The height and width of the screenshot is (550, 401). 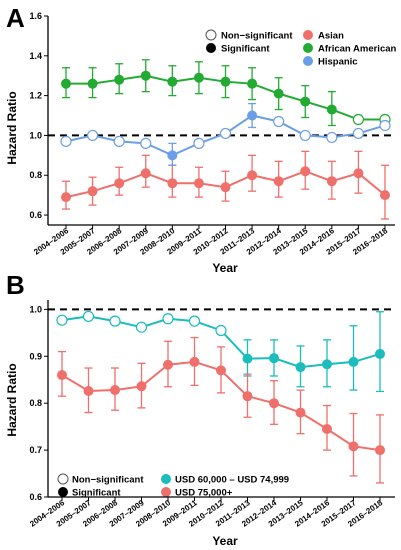 I want to click on legend-sig-label: Significant, so click(x=245, y=49).